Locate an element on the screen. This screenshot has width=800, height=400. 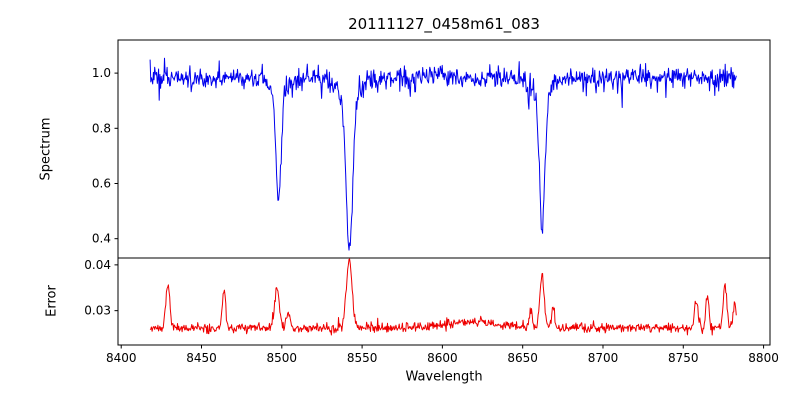
chart-title: 20111127_0458m61_083 is located at coordinates (444, 24).